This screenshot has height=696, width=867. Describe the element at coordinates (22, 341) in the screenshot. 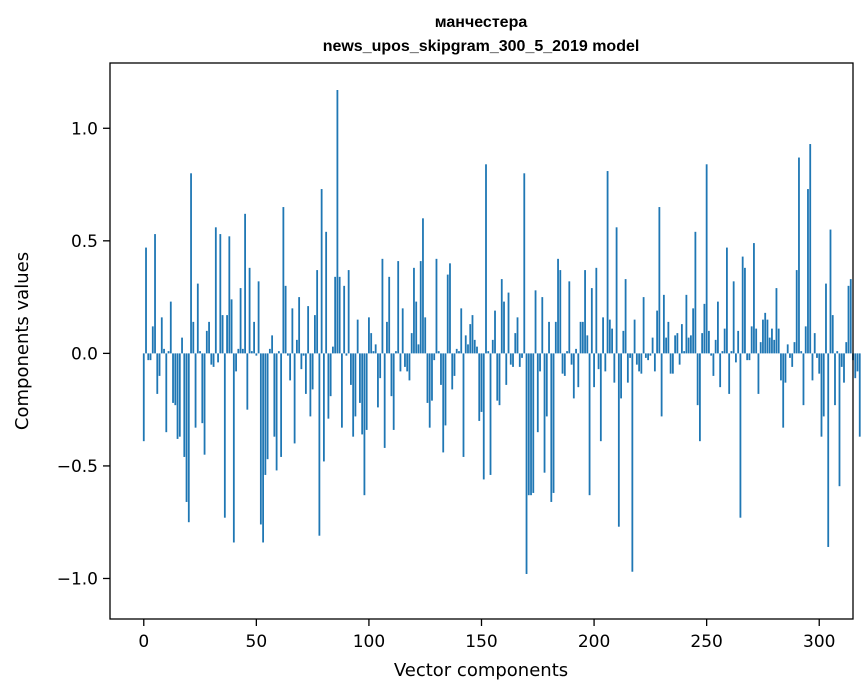

I see `y-axis-label: Components values` at that location.